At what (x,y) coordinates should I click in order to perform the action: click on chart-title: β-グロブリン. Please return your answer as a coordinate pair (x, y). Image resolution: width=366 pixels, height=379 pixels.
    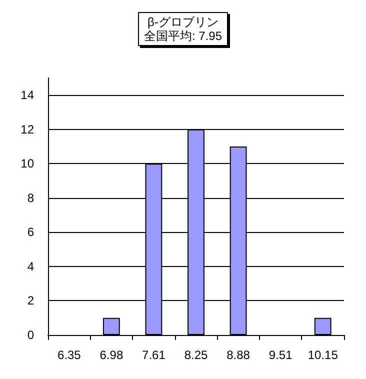
    Looking at the image, I should click on (183, 22).